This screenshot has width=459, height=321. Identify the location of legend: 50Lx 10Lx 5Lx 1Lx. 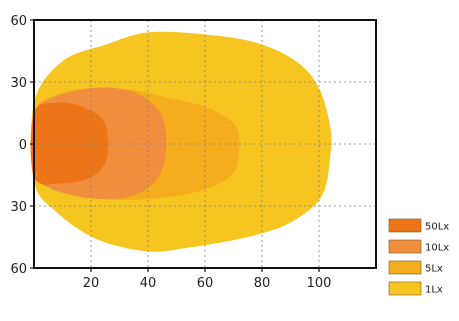
(418, 257).